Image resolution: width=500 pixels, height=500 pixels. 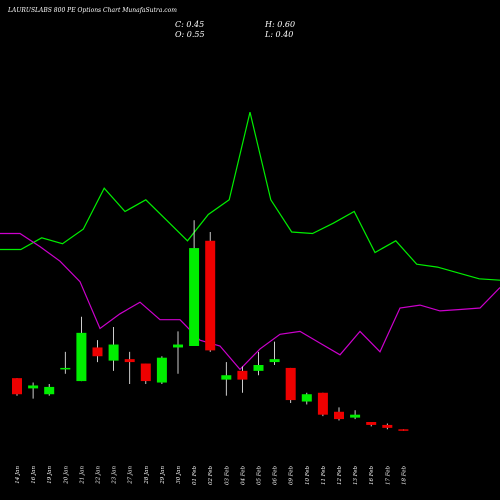 I want to click on x-tick-label: 11 Feb, so click(x=324, y=476).